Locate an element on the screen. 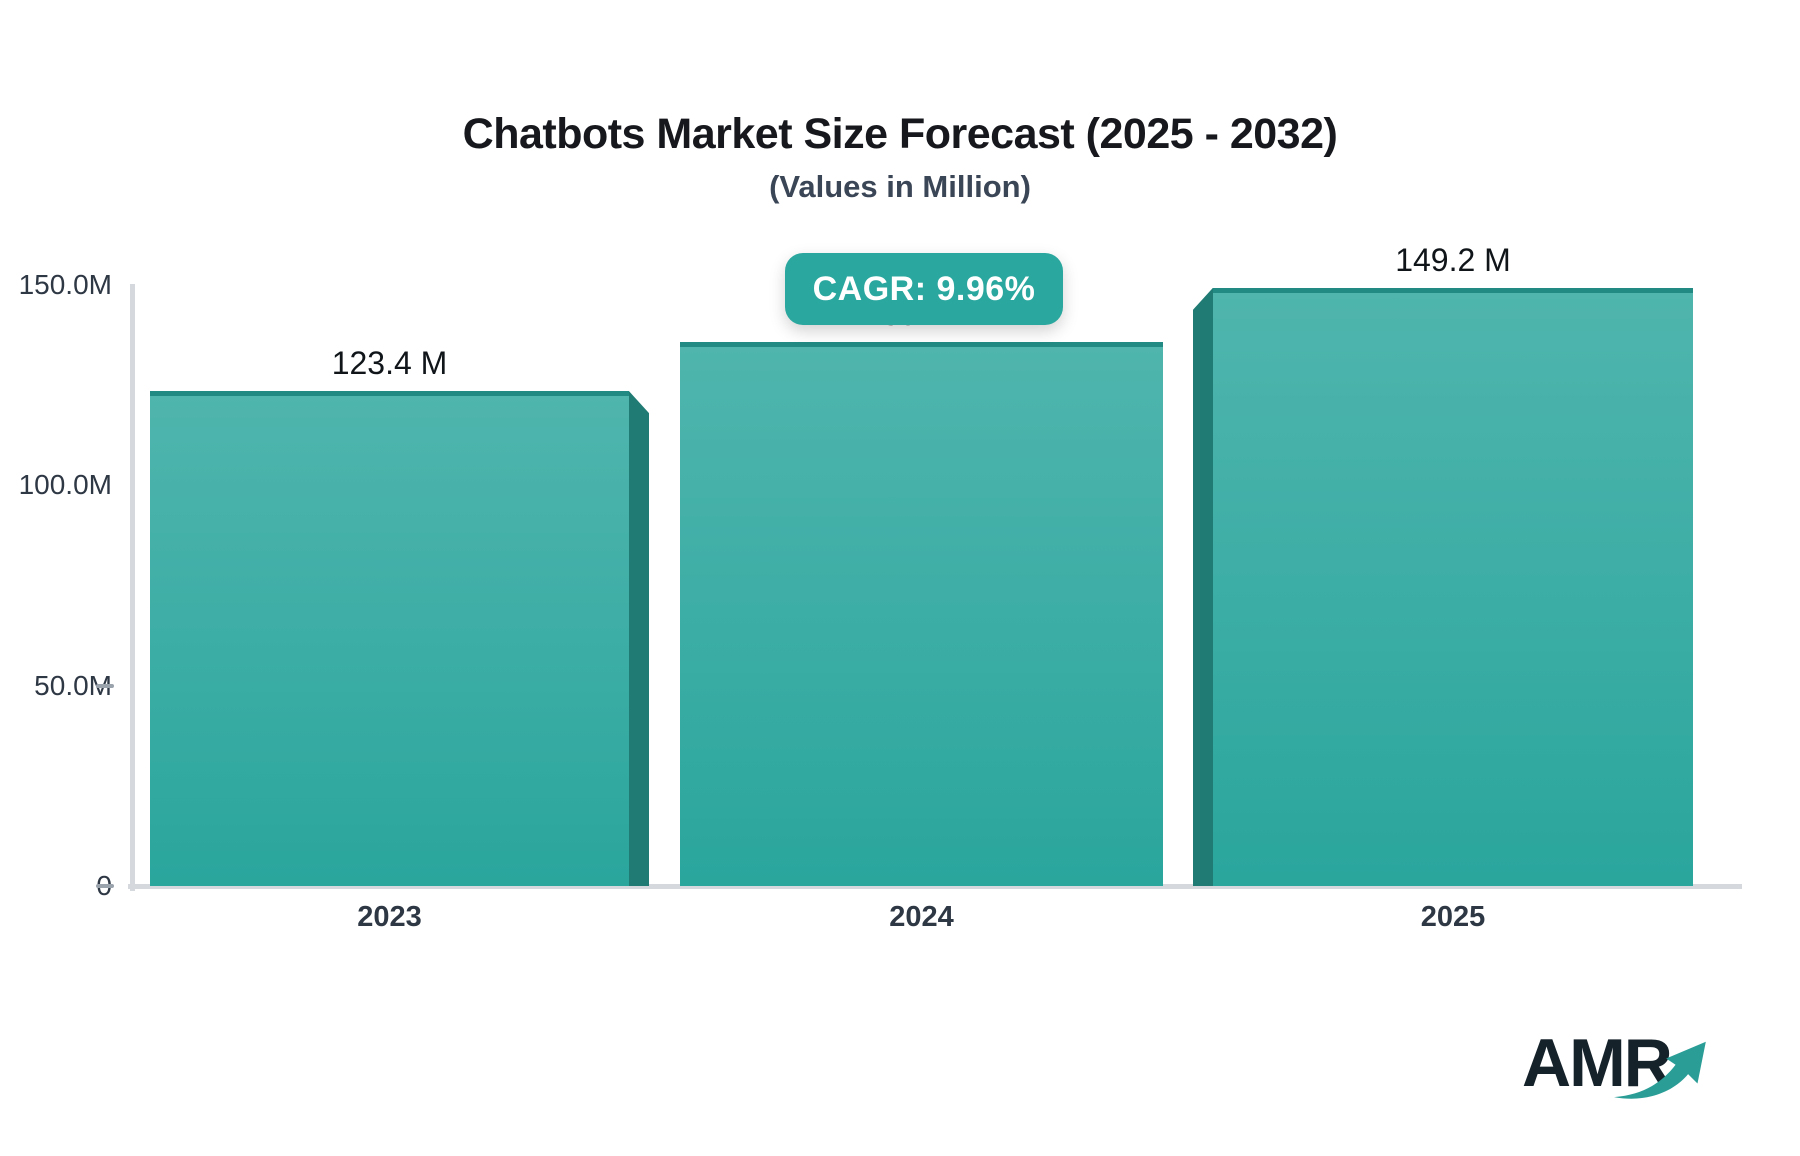  bar-3d-side-2023 is located at coordinates (639, 638).